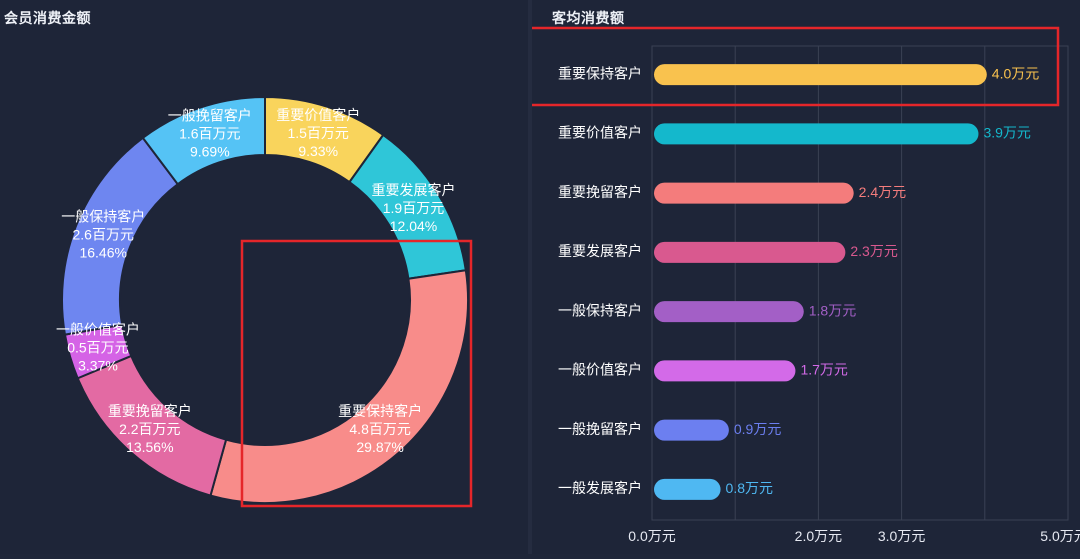  What do you see at coordinates (102, 253) in the screenshot?
I see `slice-percent-general-retention: 16.46%` at bounding box center [102, 253].